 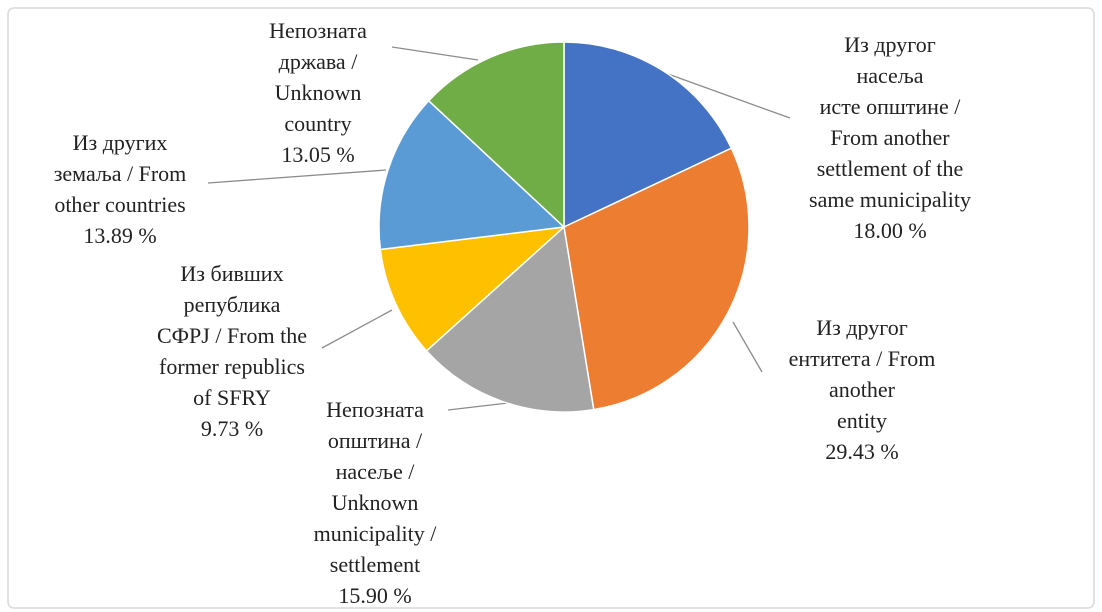 What do you see at coordinates (120, 173) in the screenshot?
I see `slice-label: Из других земаља / From other countries` at bounding box center [120, 173].